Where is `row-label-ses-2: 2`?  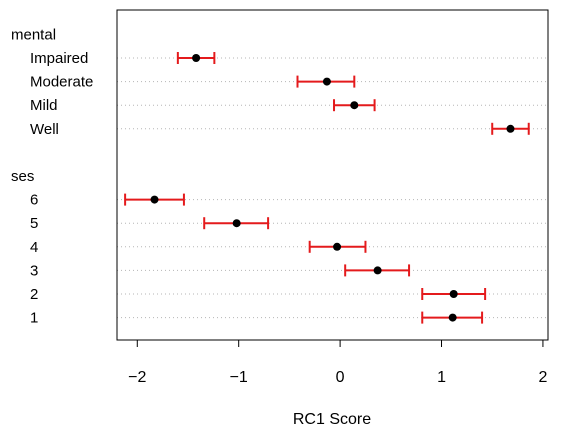
row-label-ses-2: 2 is located at coordinates (34, 294).